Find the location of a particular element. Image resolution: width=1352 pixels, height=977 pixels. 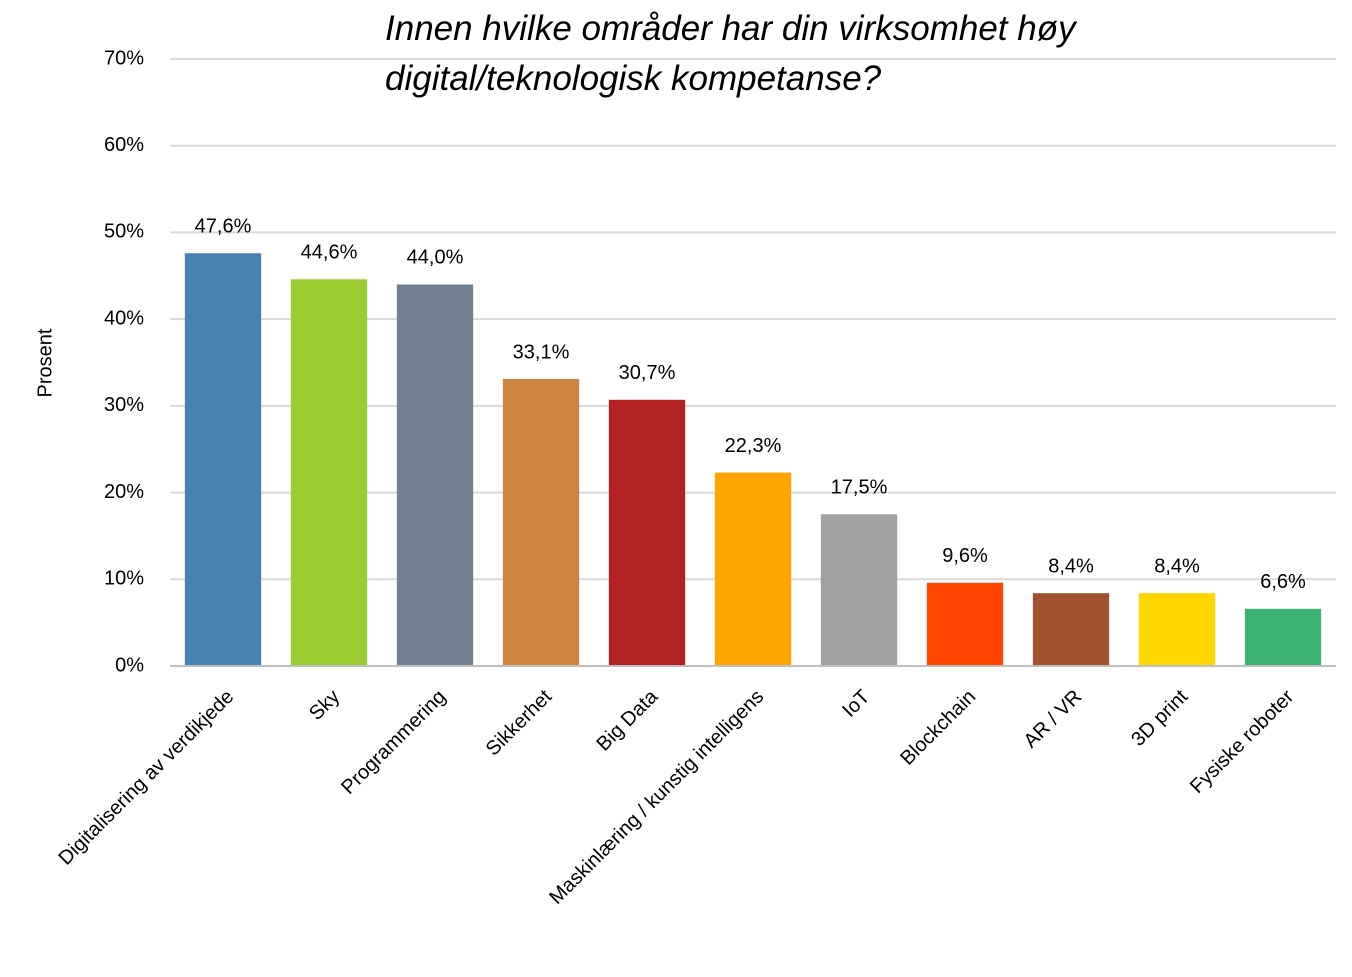

x-tick-label: Sikkerhet is located at coordinates (519, 722).